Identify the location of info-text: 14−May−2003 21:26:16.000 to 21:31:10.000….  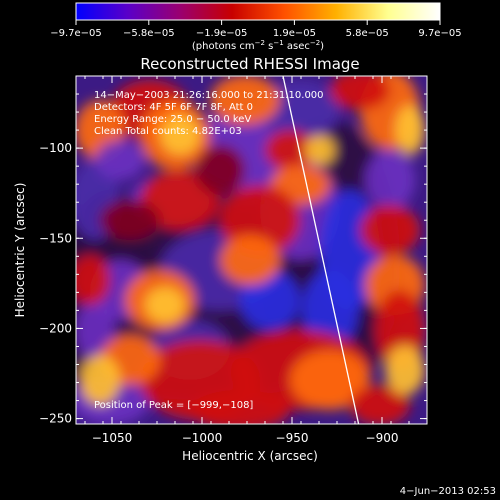
(209, 113).